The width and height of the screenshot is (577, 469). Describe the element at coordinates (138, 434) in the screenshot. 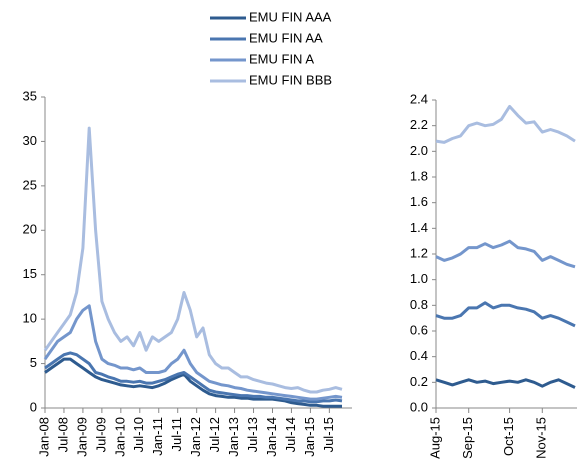

I see `x-tick-label: Jul-10` at that location.